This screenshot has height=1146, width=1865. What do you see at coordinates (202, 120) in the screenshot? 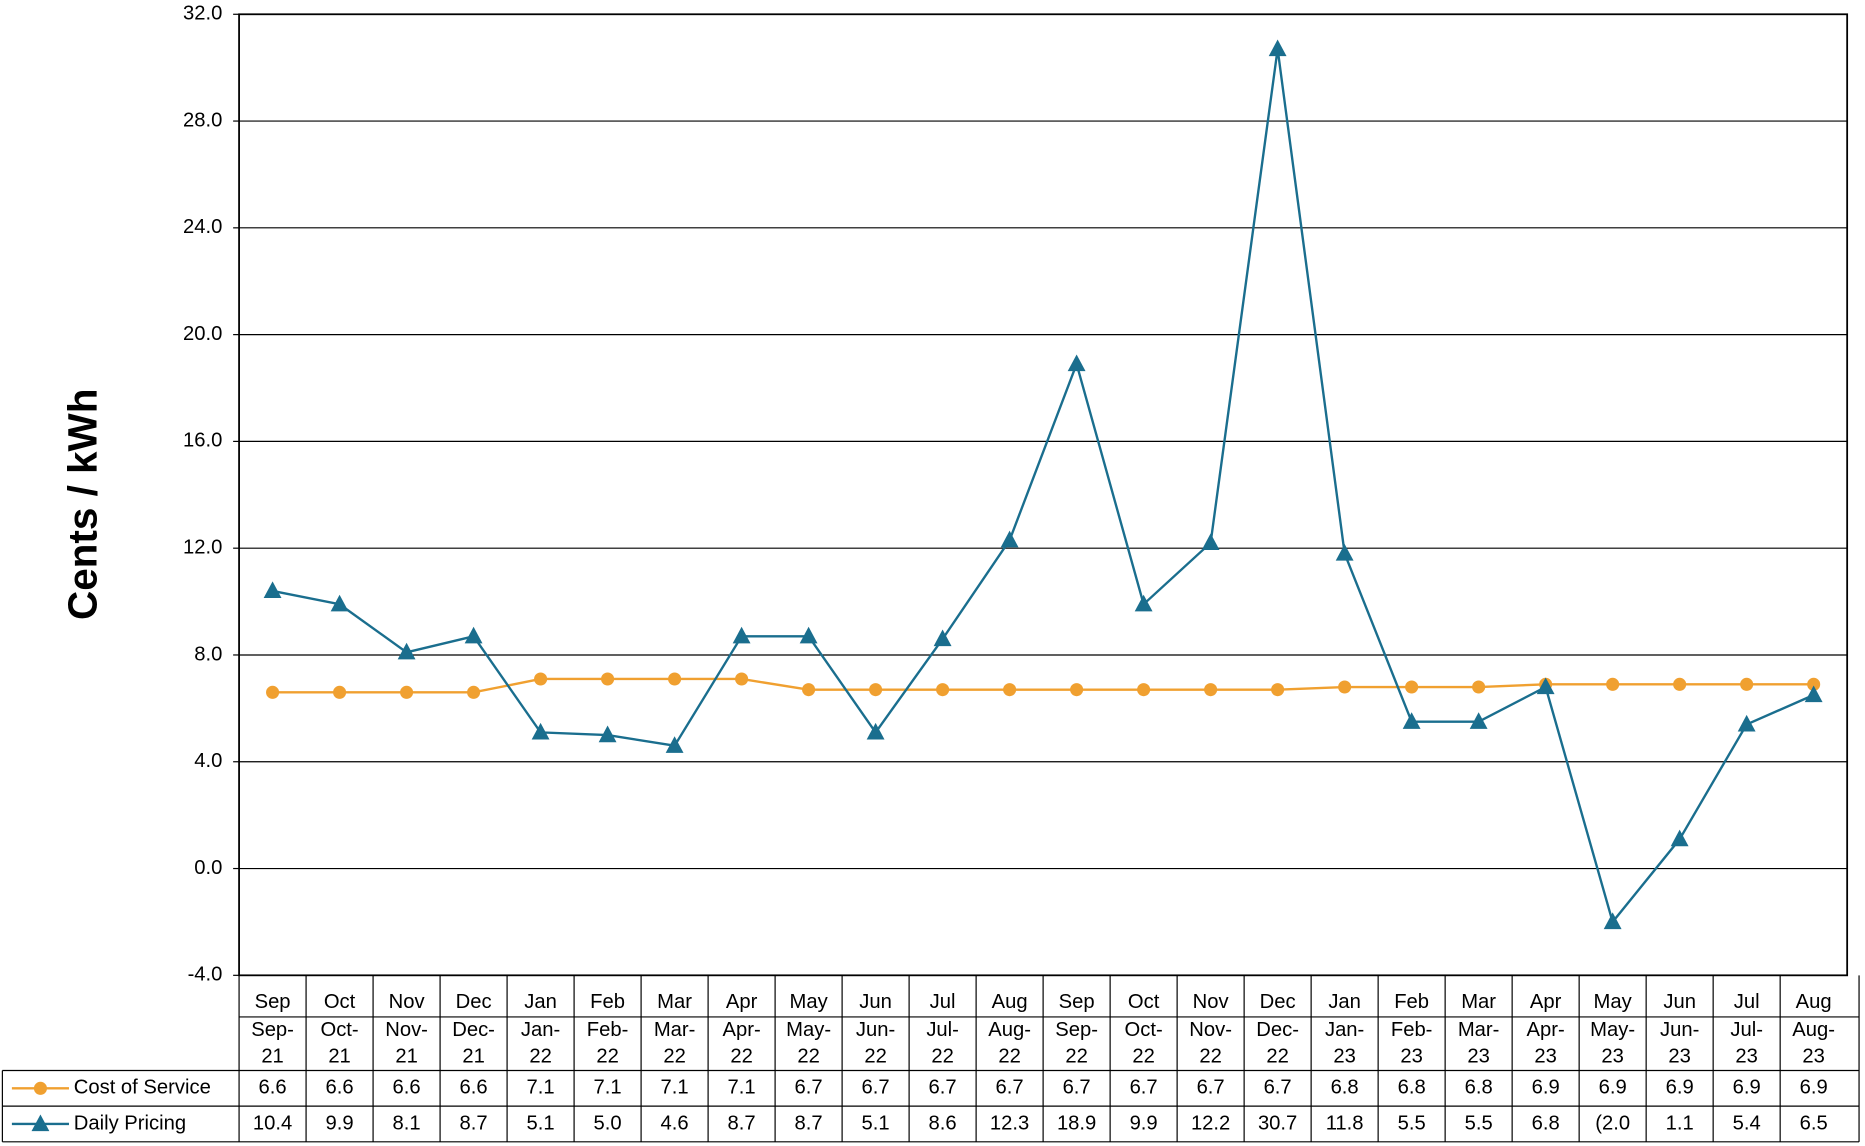
I see `y-tick-label: 28.0` at bounding box center [202, 120].